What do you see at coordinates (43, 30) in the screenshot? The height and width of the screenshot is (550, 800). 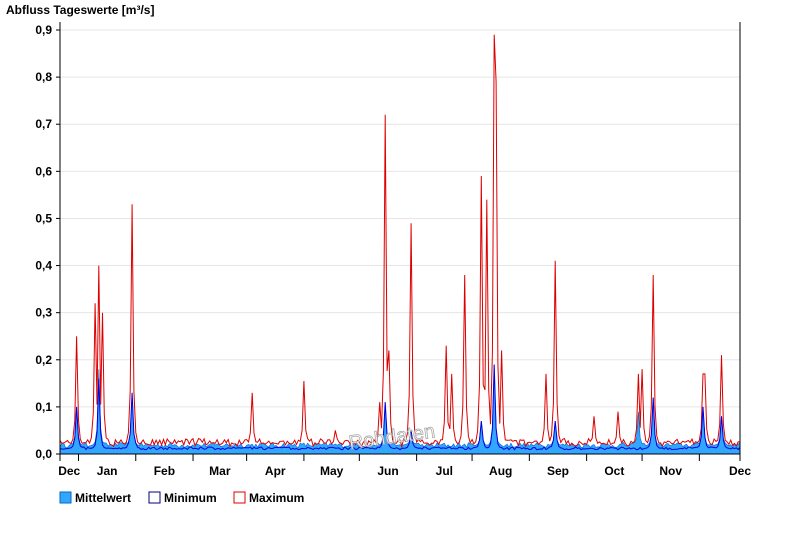 I see `y-tick-label: 0,9` at bounding box center [43, 30].